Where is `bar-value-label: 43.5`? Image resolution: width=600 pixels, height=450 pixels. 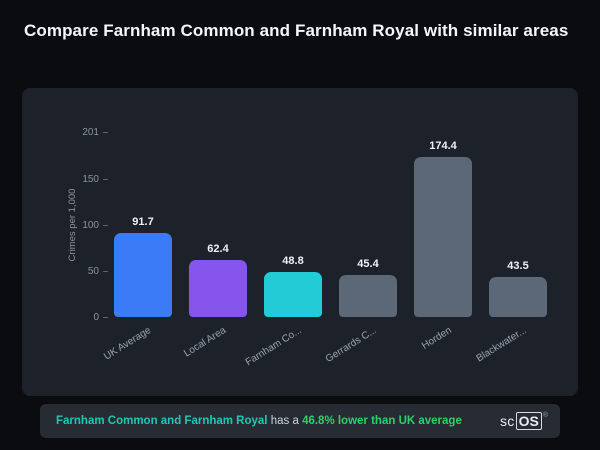
bar-value-label: 43.5 is located at coordinates (518, 266).